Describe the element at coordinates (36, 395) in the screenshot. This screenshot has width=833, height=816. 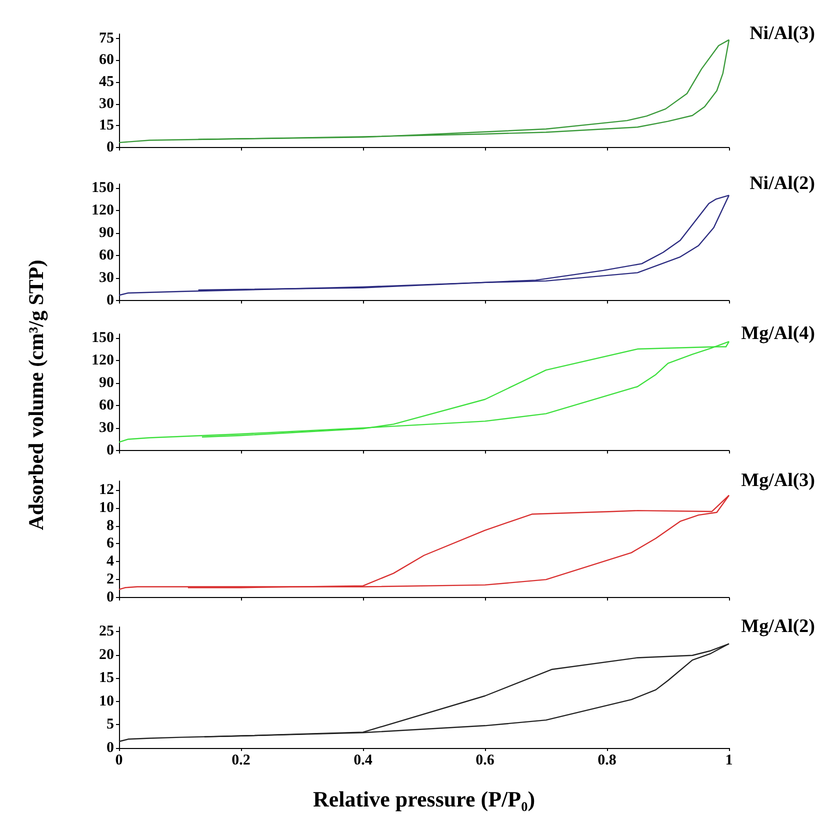
I see `y-axis-title: Adsorbed volume (cm³/g STP)` at that location.